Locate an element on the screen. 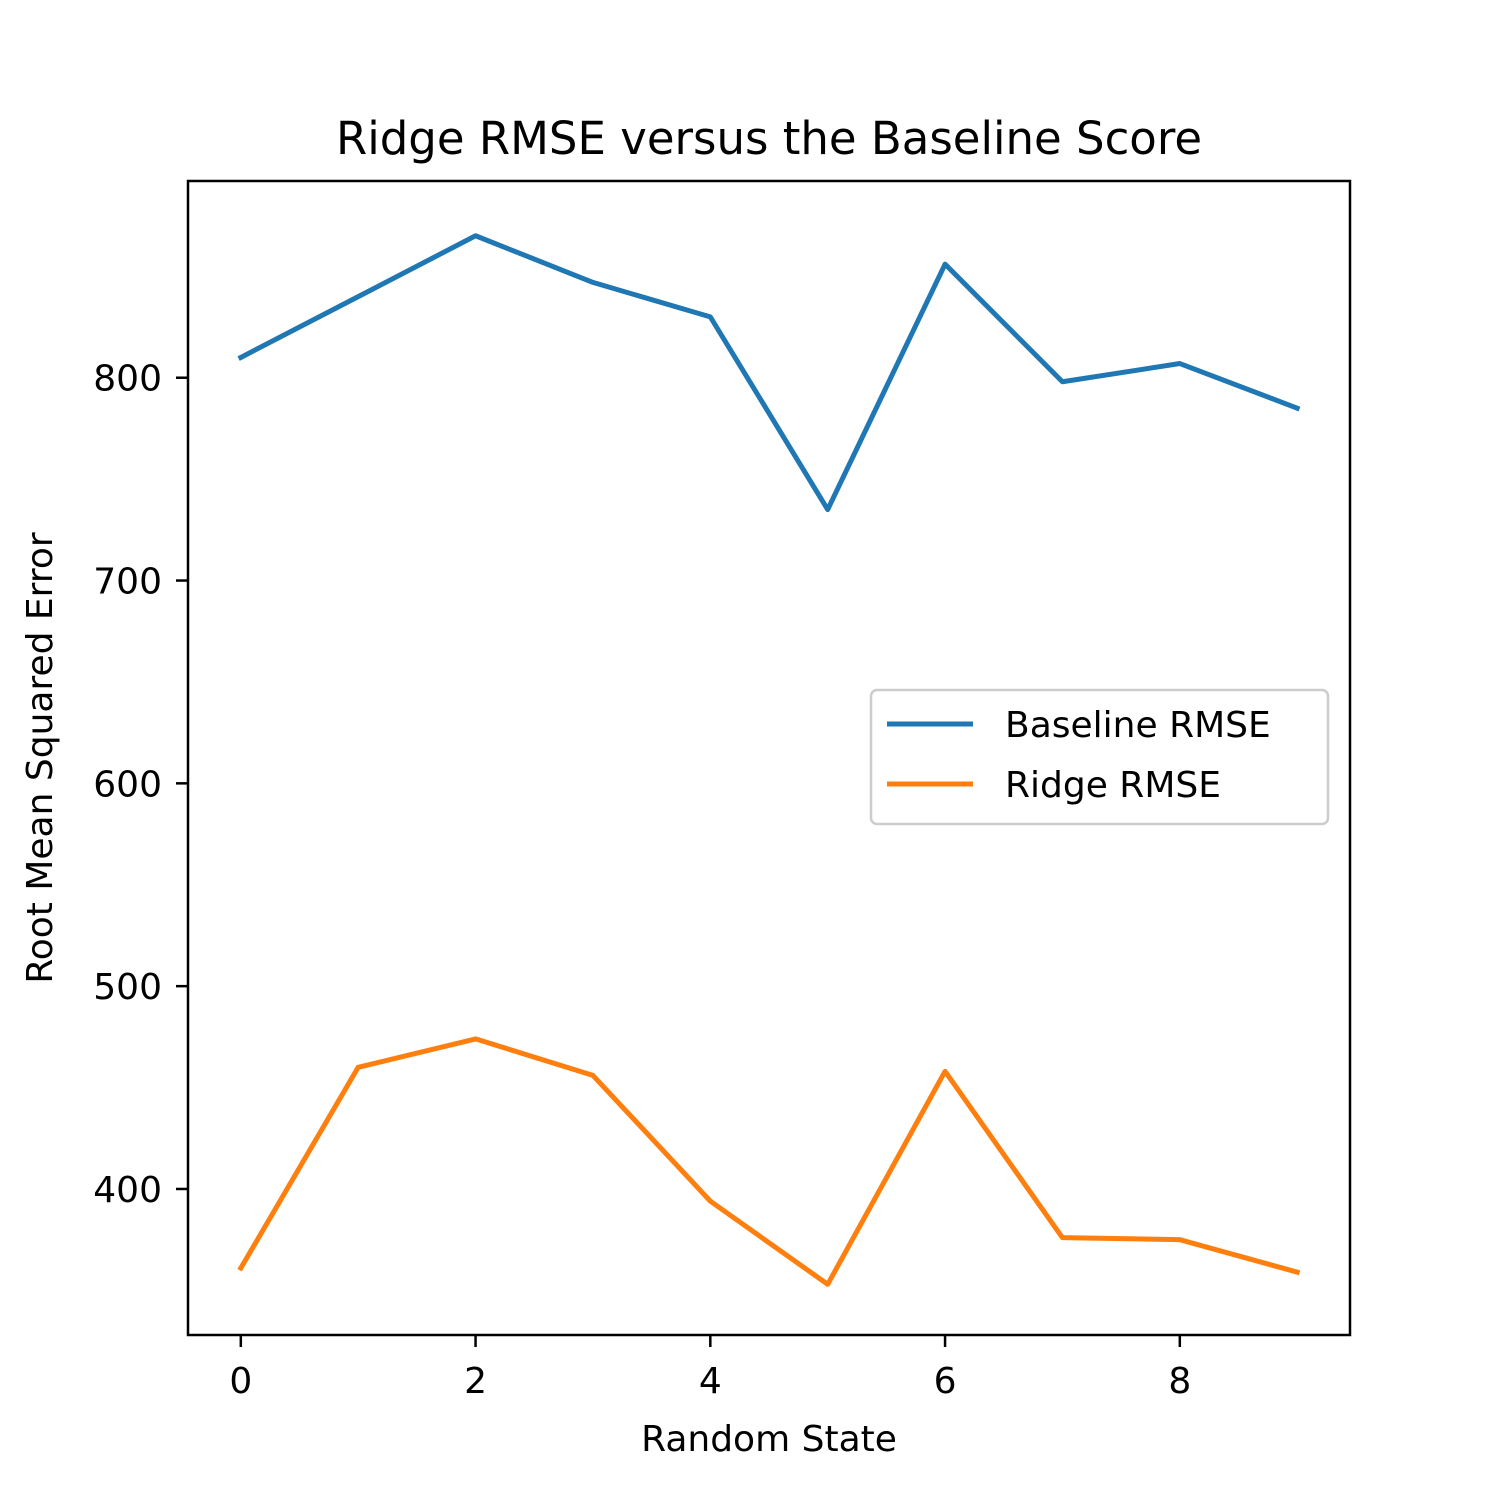 This screenshot has height=1500, width=1500. y-tick-label: 400 is located at coordinates (127, 1190).